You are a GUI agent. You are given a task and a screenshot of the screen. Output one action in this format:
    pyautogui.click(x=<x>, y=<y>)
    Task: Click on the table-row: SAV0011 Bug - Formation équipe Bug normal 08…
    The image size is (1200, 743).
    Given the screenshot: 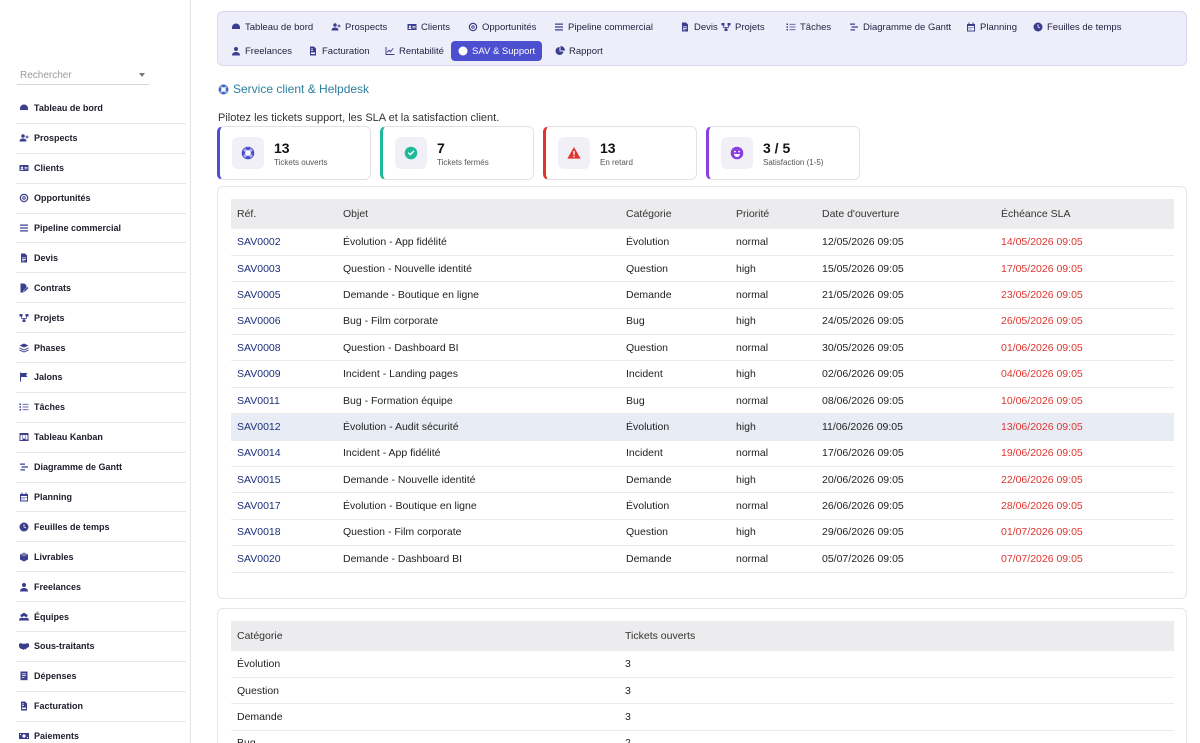 What is the action you would take?
    pyautogui.click(x=702, y=401)
    